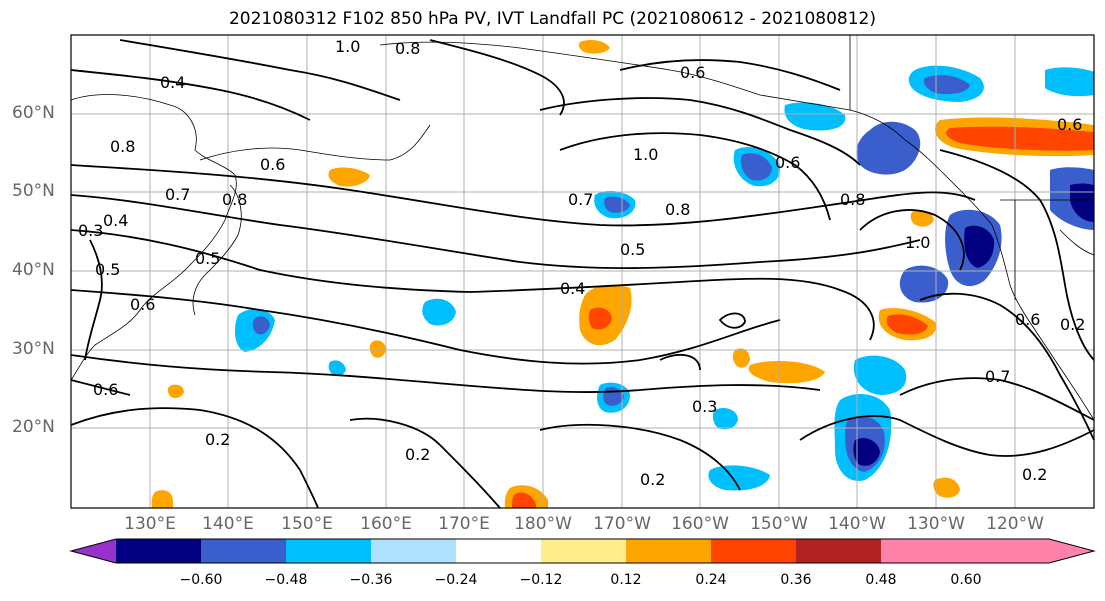 The height and width of the screenshot is (601, 1105). Describe the element at coordinates (543, 524) in the screenshot. I see `lon-label: 180°W` at that location.